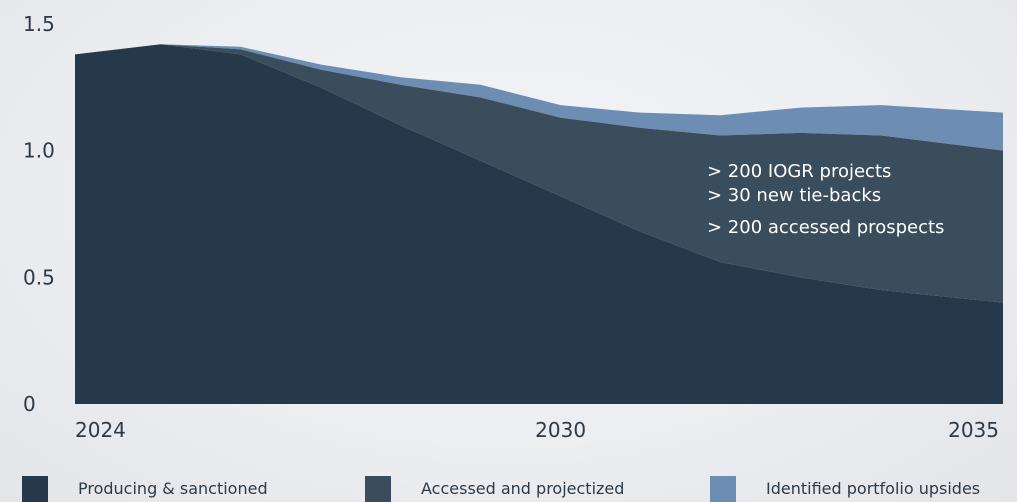 The image size is (1017, 502). I want to click on annotation-iogr-projects: > 200 IOGR projects, so click(799, 171).